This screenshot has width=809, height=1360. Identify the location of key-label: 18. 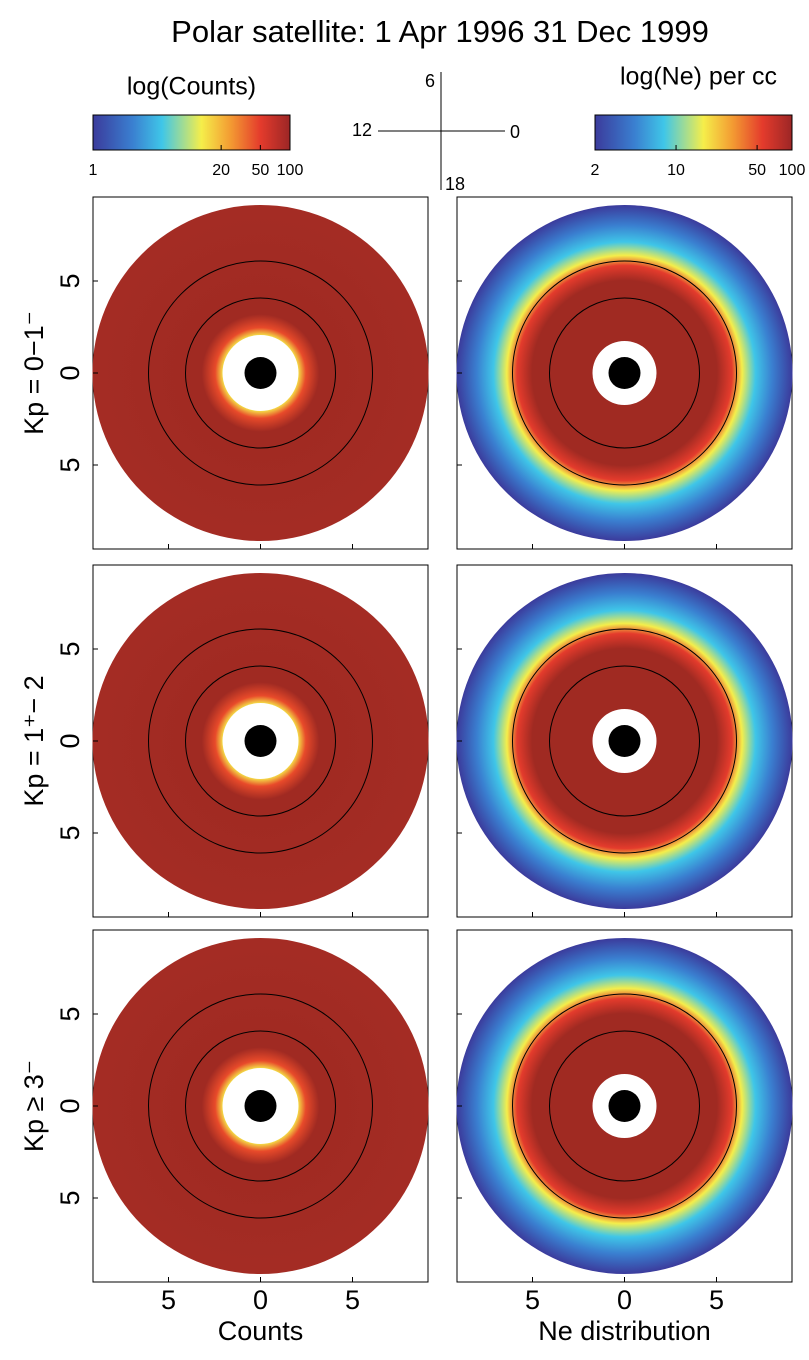
(455, 184).